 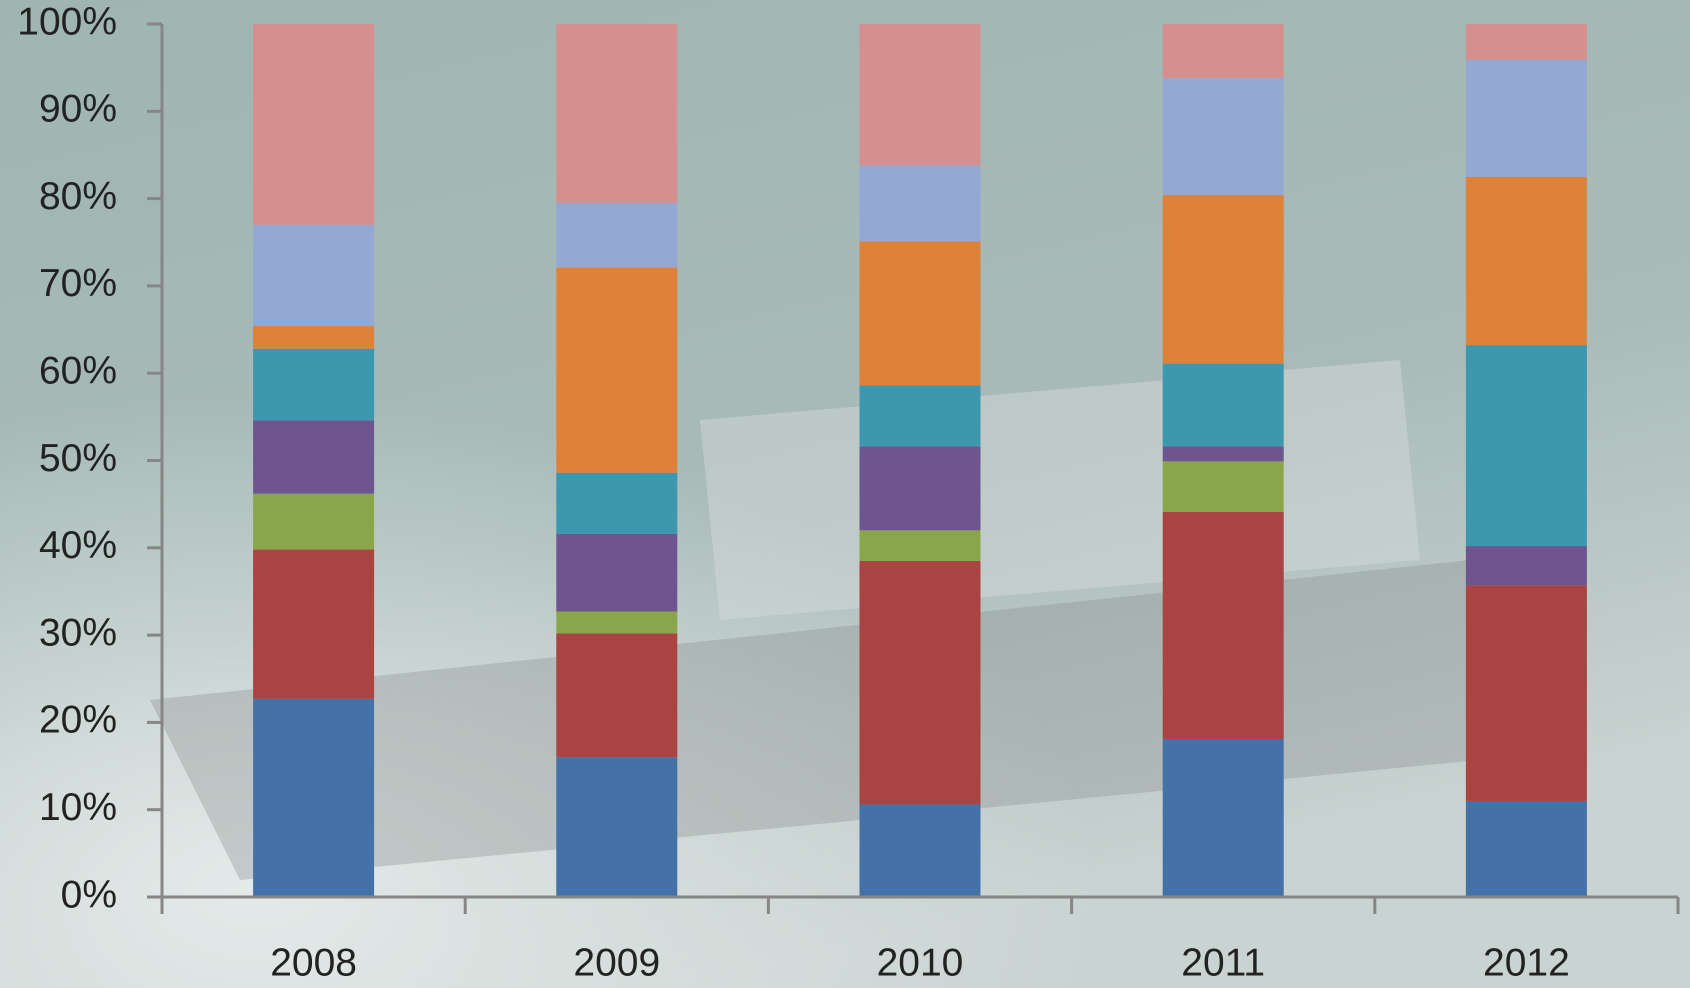 I want to click on y-tick-label: 10%, so click(x=78, y=807).